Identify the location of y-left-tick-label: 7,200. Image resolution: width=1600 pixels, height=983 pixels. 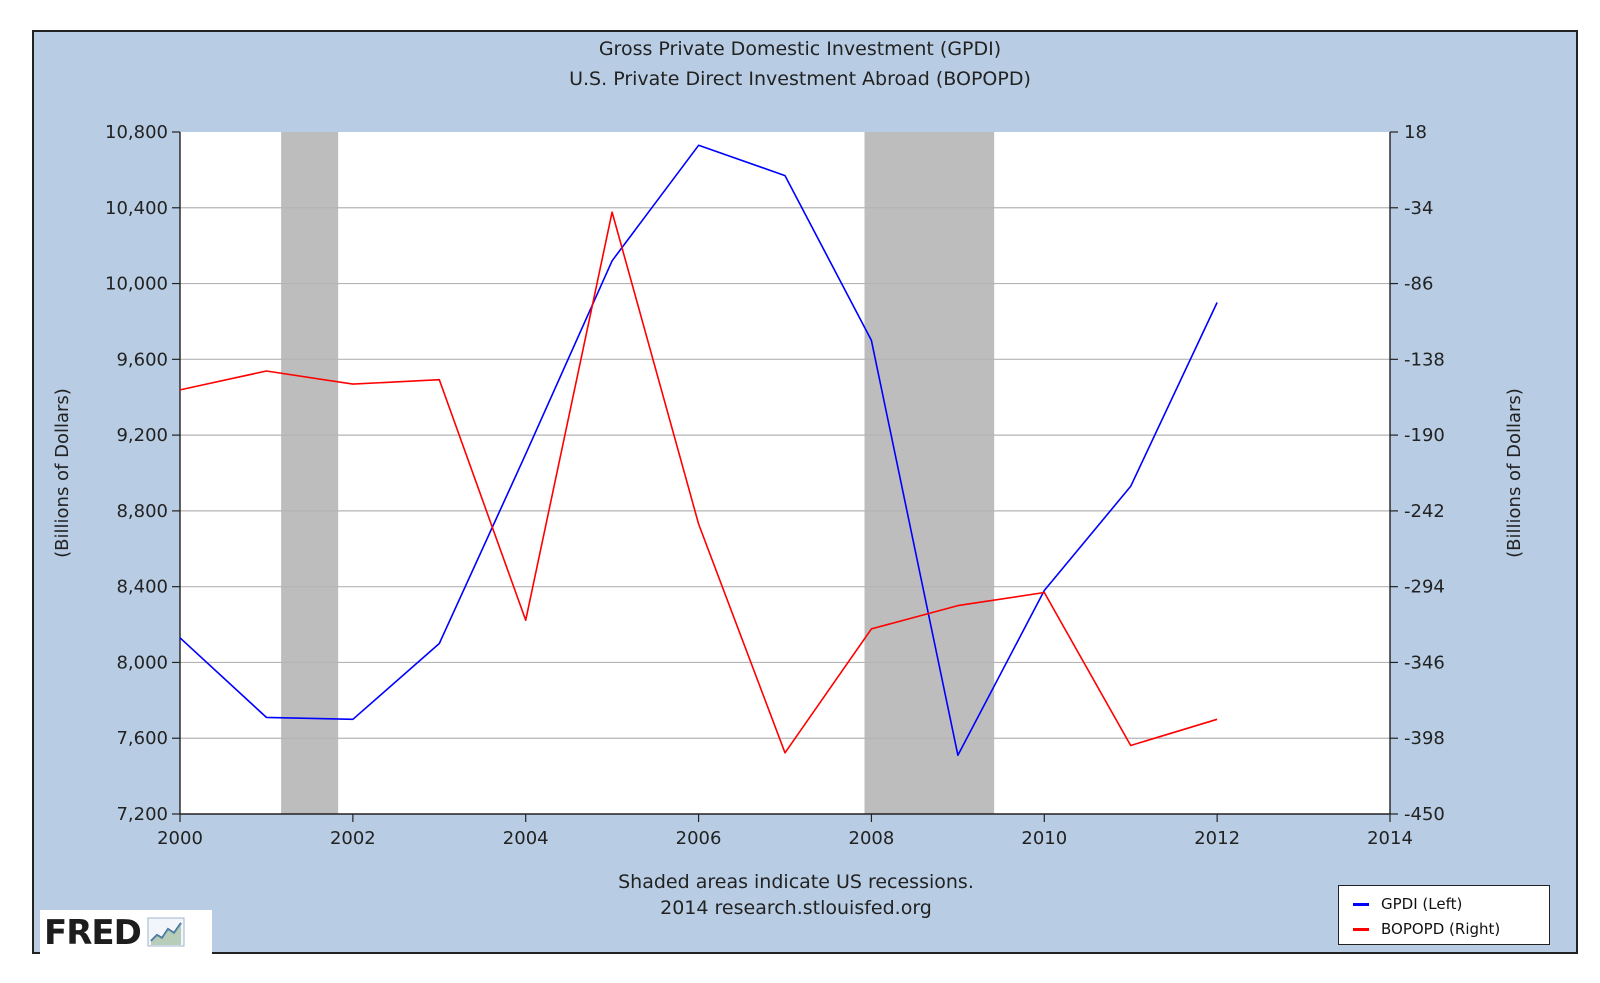
(142, 814).